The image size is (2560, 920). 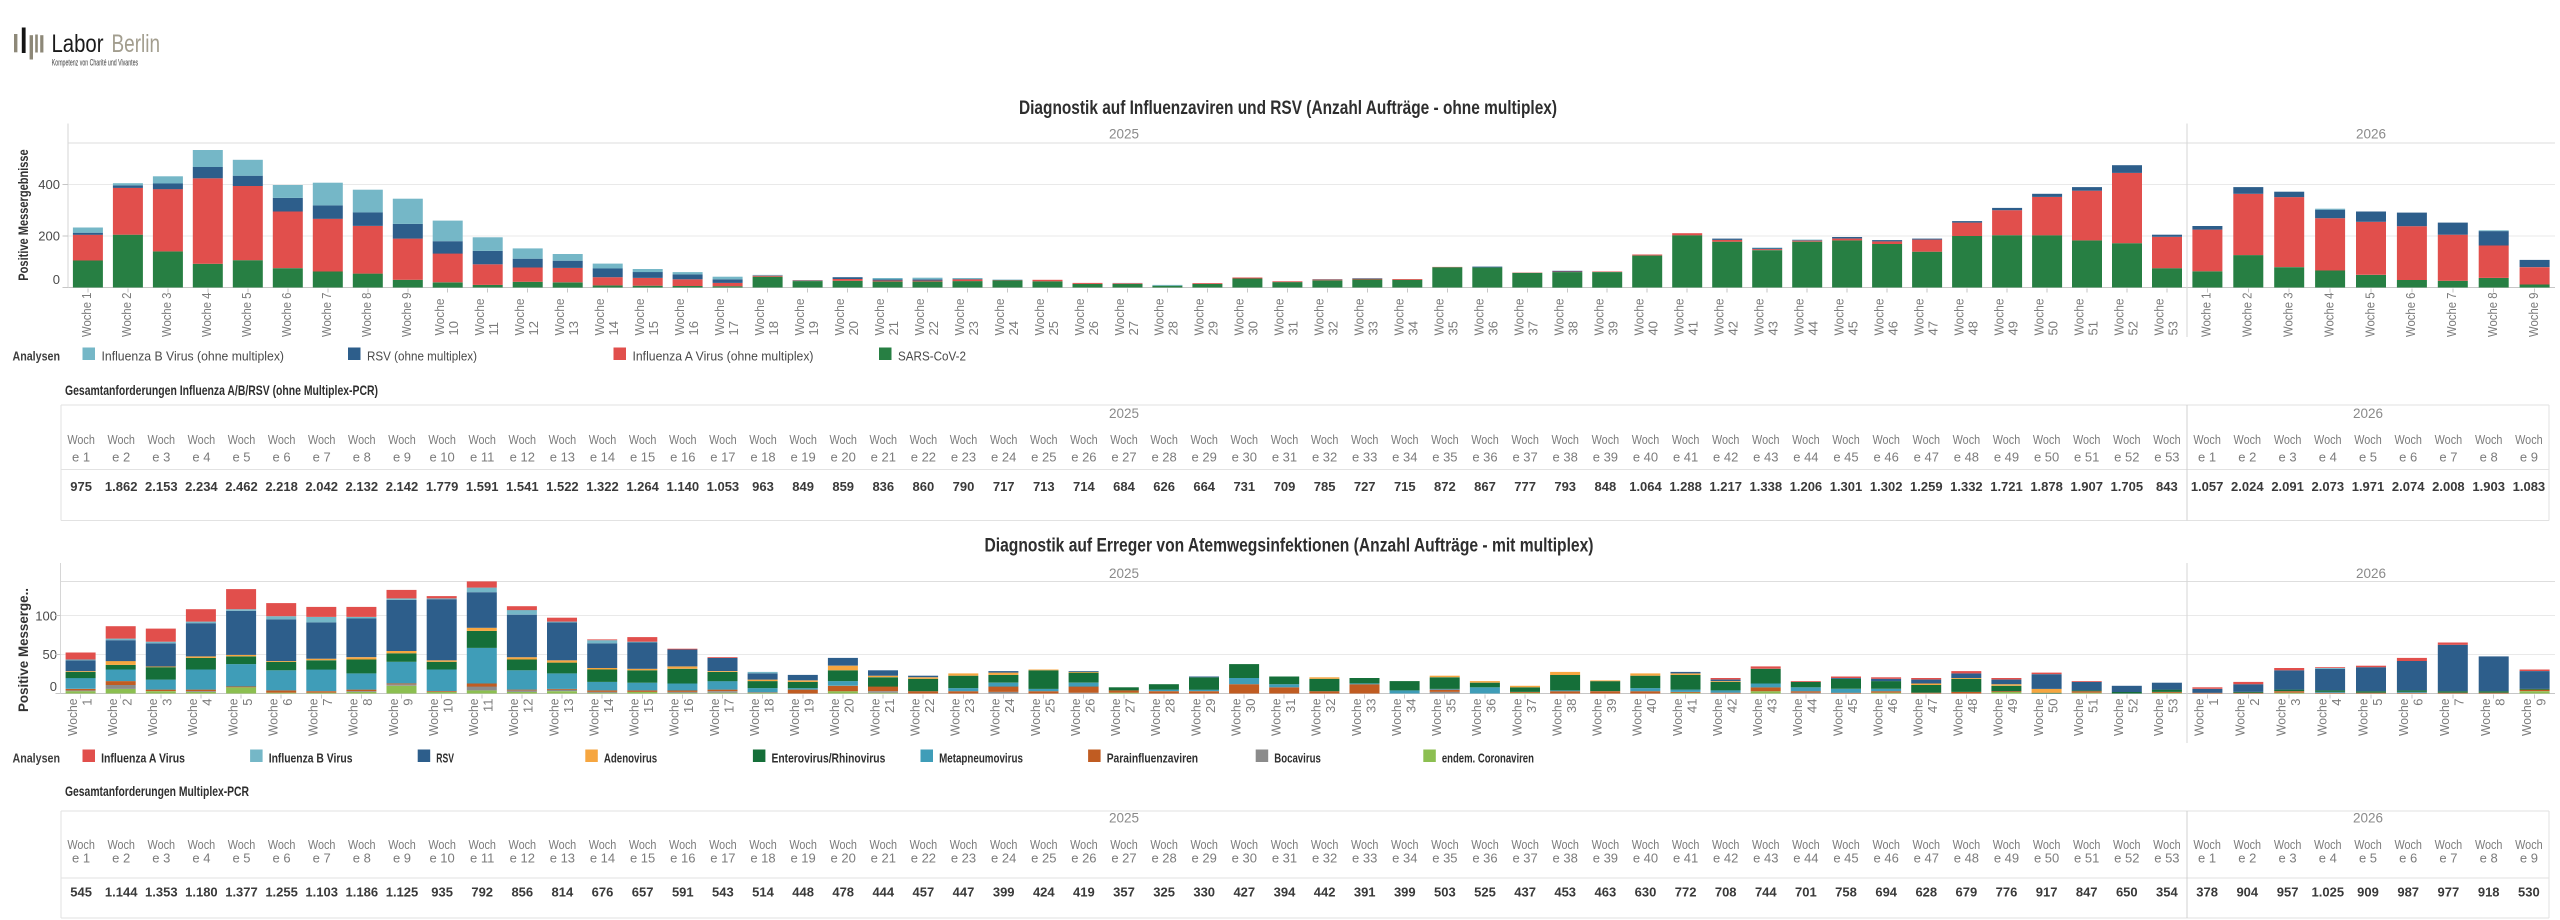 What do you see at coordinates (86, 315) in the screenshot?
I see `svg-text: Woche 1` at bounding box center [86, 315].